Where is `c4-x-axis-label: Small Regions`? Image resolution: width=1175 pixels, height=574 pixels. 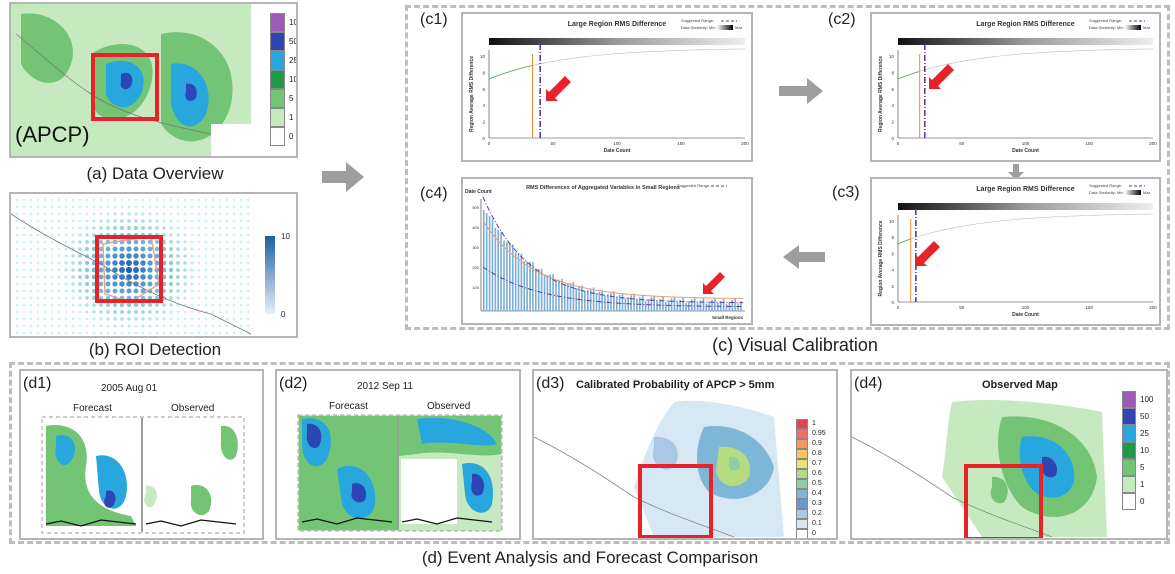
c4-x-axis-label: Small Regions is located at coordinates (728, 317).